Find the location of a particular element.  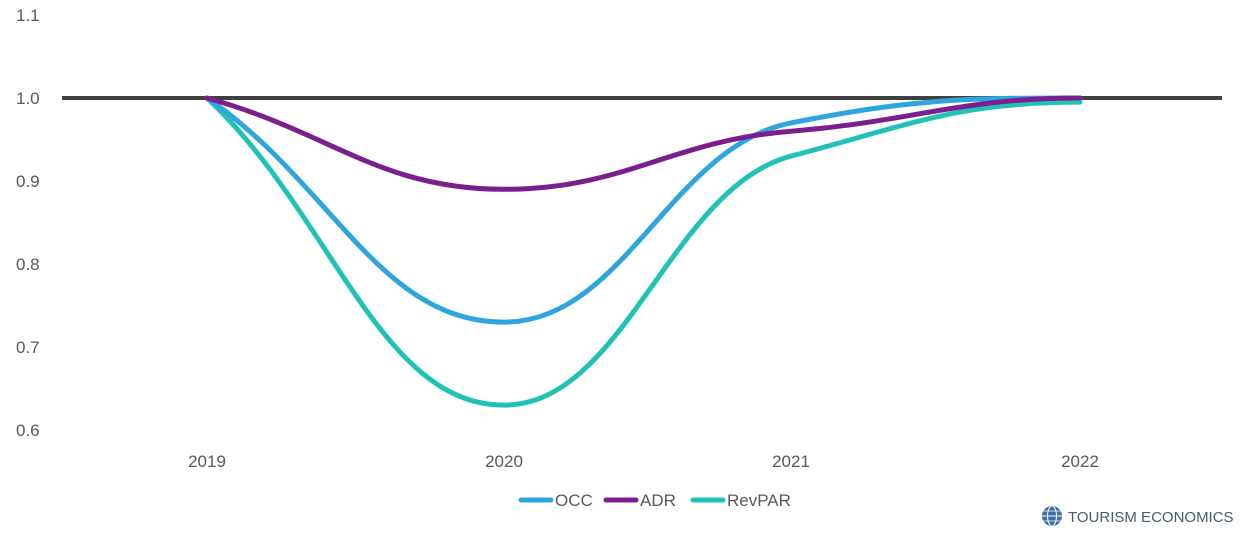

legend-item-adr: ADR is located at coordinates (639, 500).